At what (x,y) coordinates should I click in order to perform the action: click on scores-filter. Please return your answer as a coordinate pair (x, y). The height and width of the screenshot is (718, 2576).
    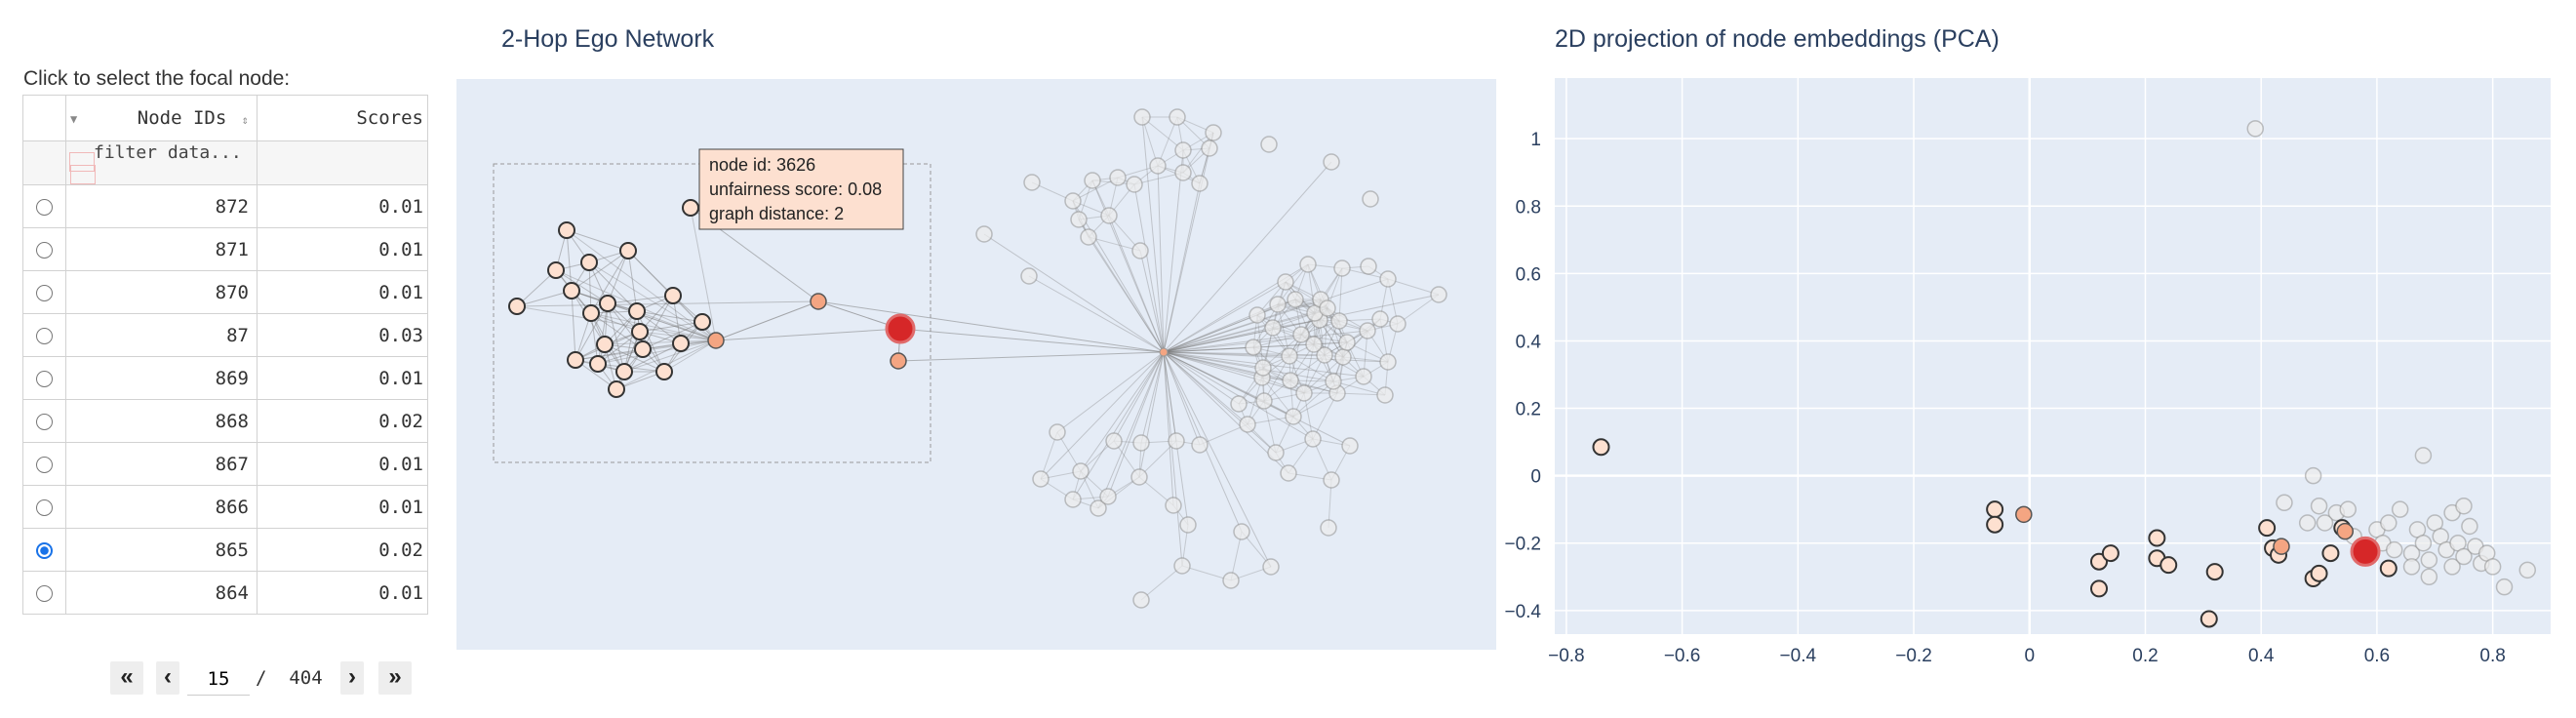
    Looking at the image, I should click on (342, 162).